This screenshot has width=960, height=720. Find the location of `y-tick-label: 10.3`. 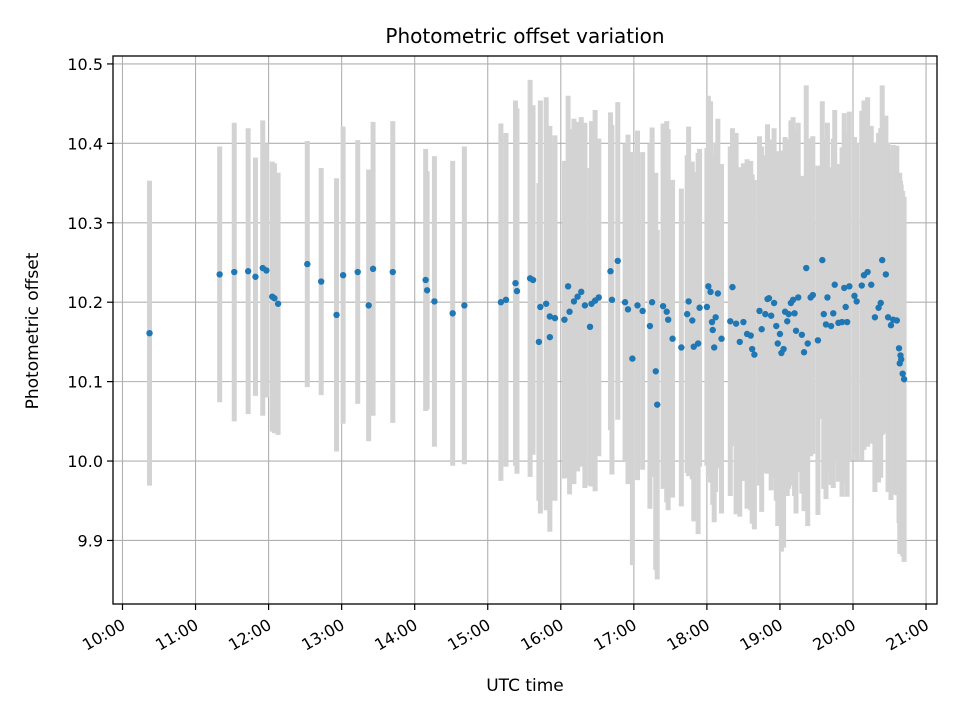

y-tick-label: 10.3 is located at coordinates (85, 223).